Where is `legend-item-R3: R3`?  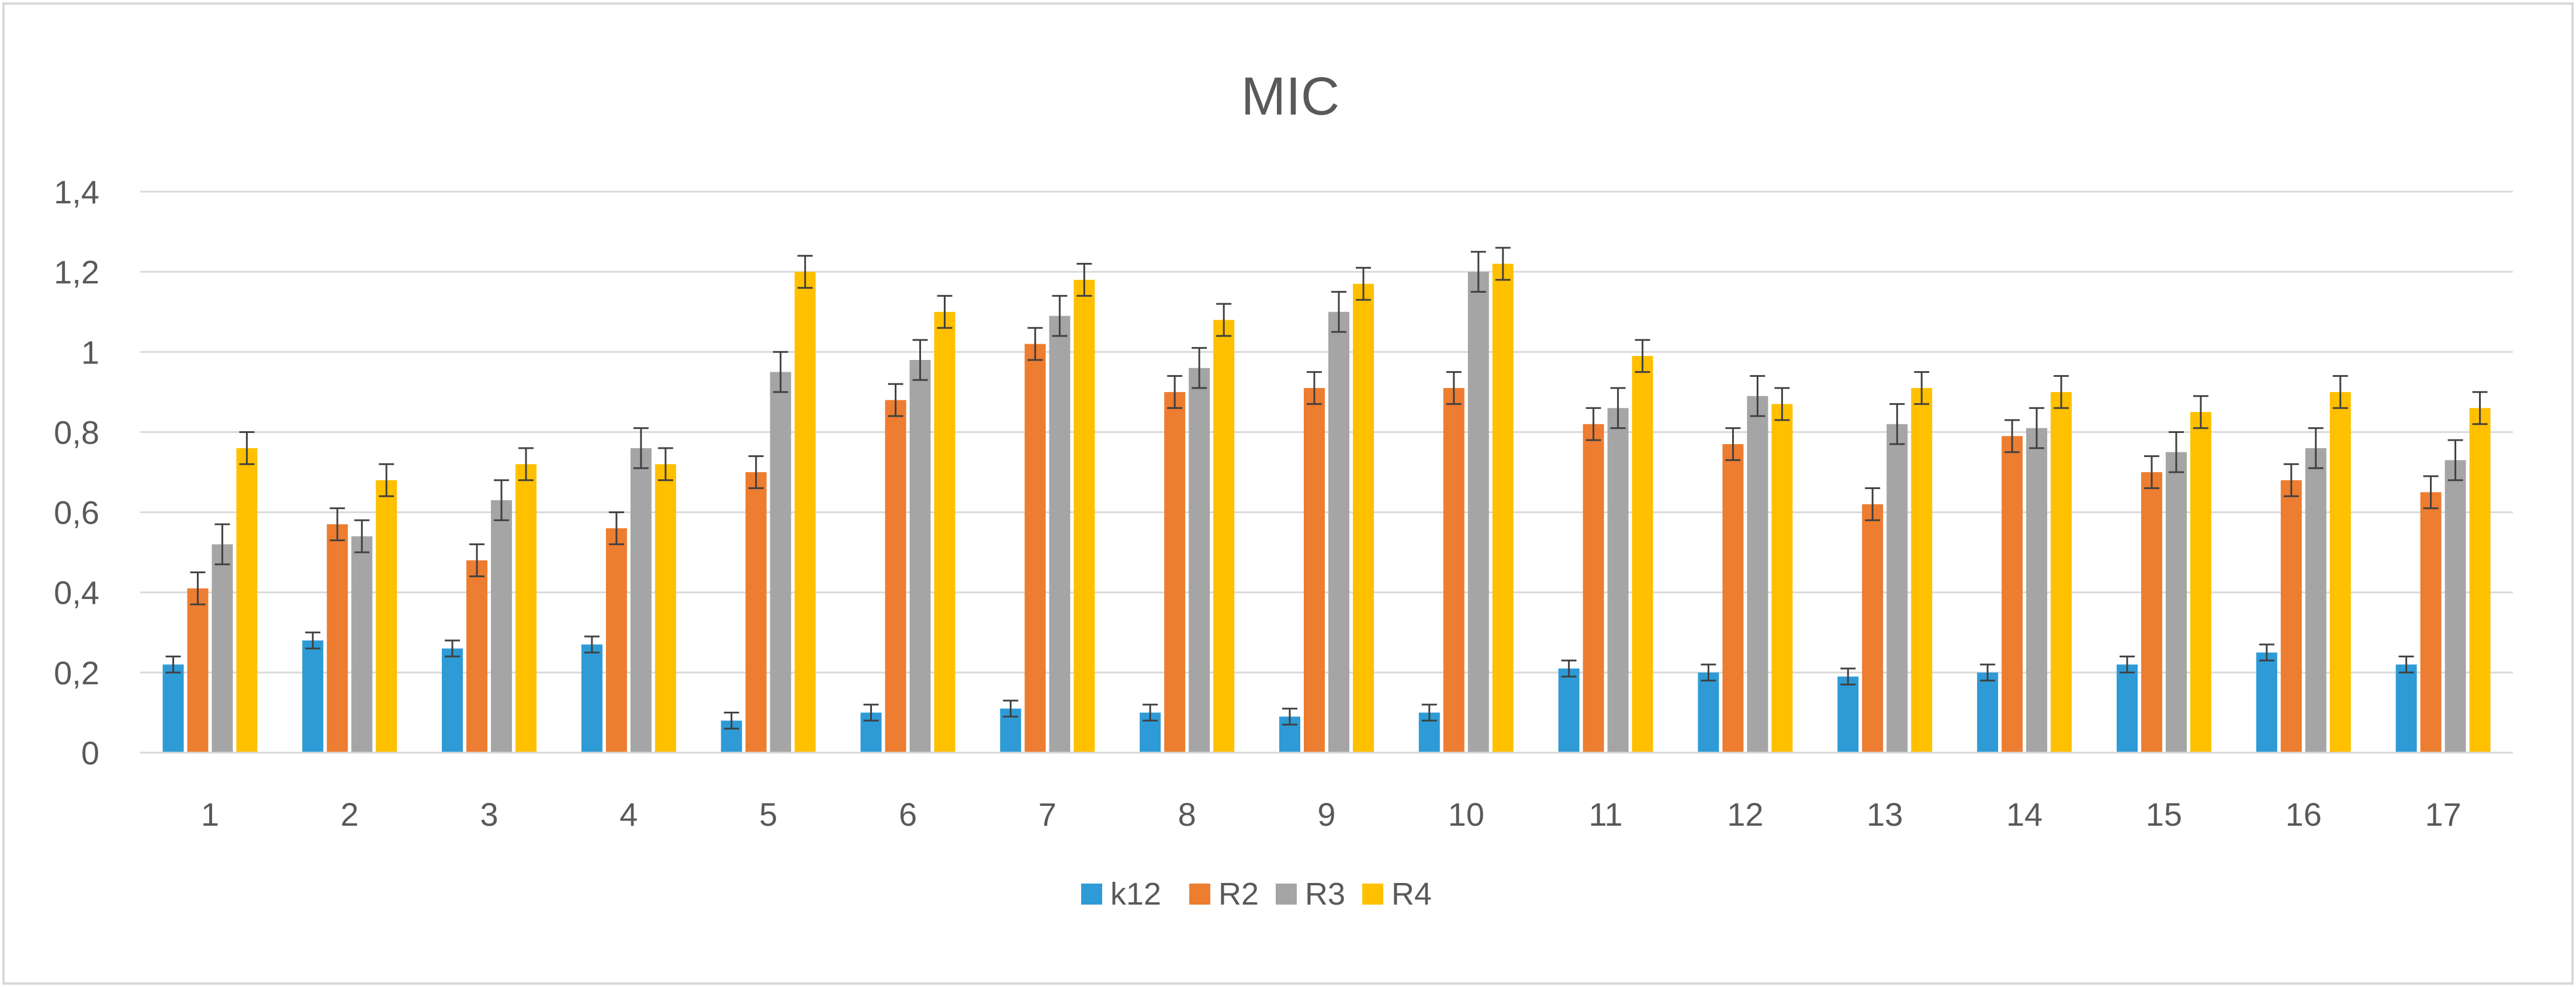
legend-item-R3: R3 is located at coordinates (1310, 894).